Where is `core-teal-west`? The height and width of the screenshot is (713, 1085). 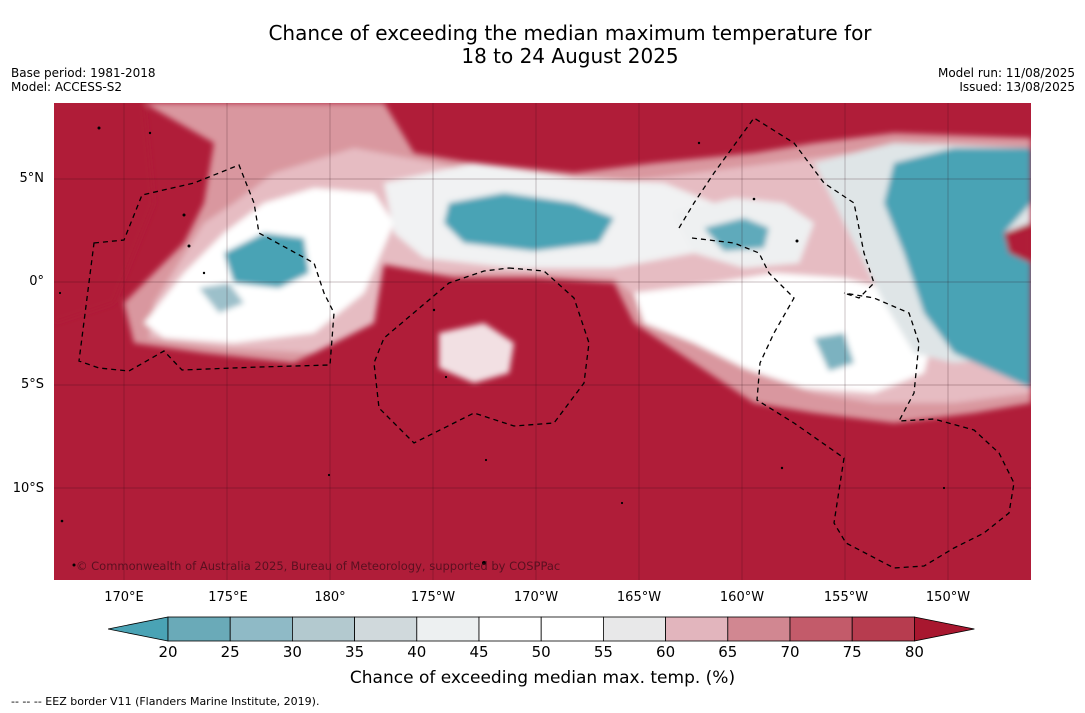
core-teal-west is located at coordinates (266, 260).